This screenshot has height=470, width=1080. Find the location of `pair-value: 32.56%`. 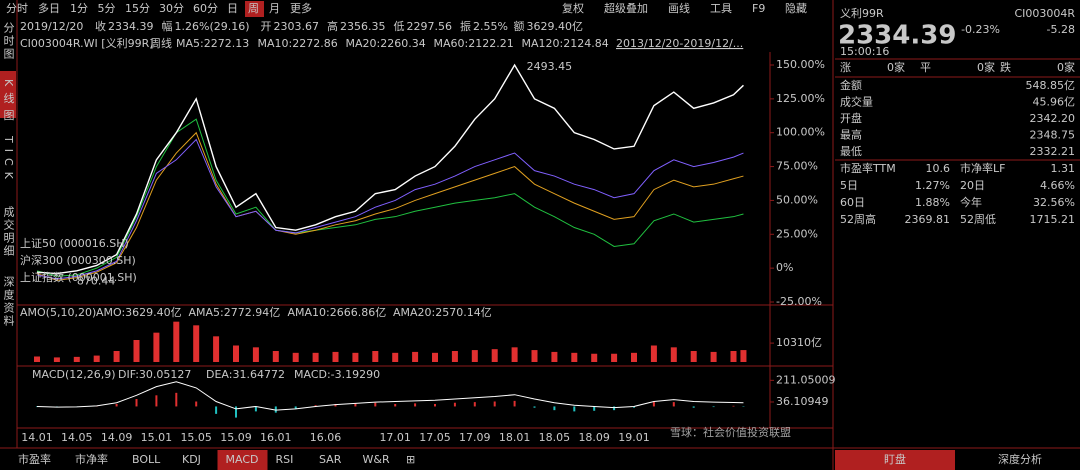

pair-value: 32.56% is located at coordinates (1054, 202).